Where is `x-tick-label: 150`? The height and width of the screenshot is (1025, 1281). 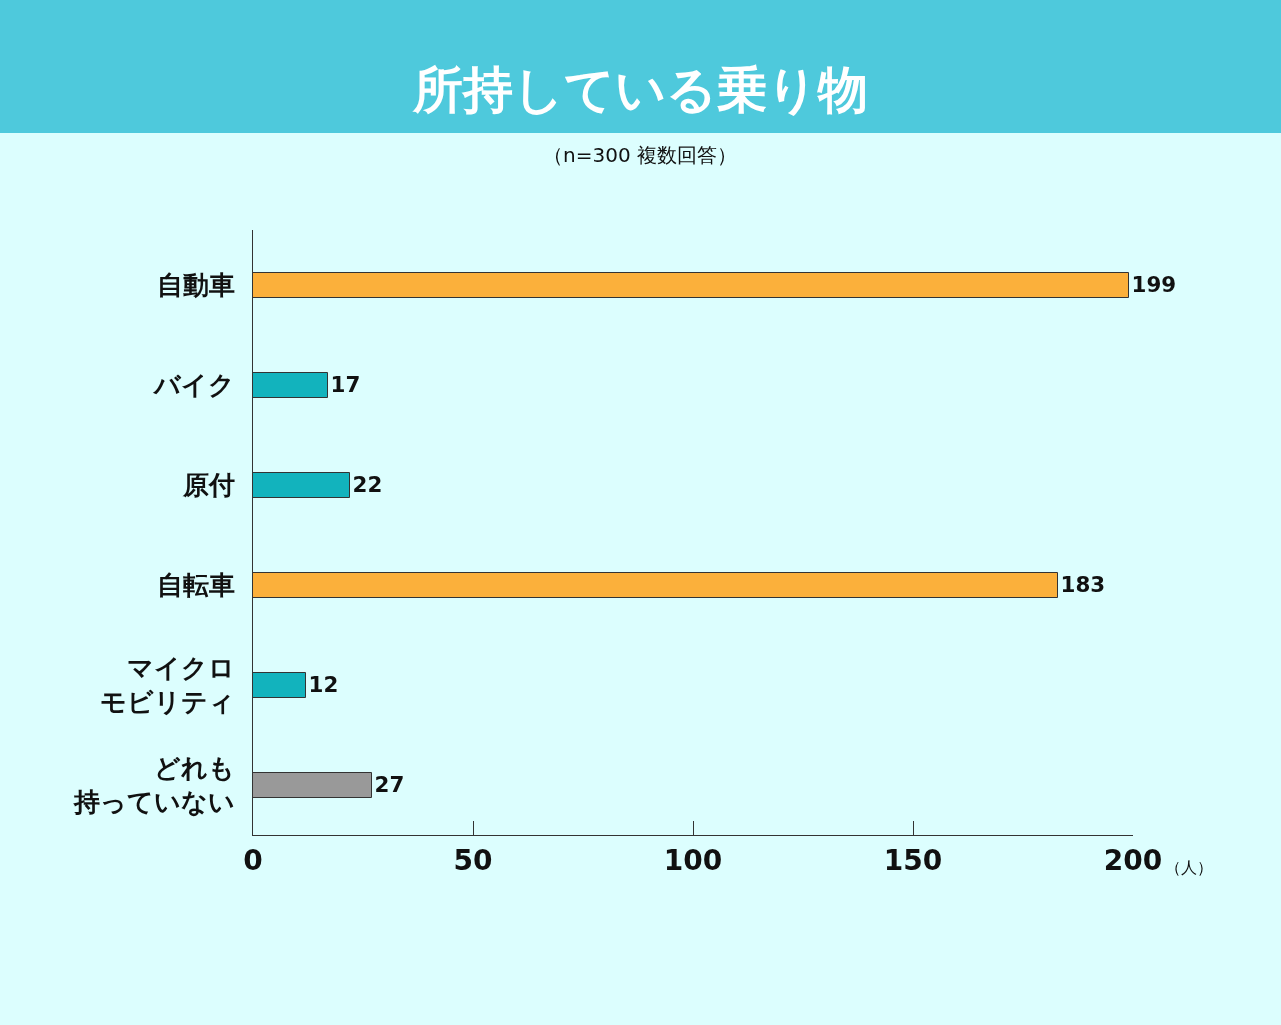
x-tick-label: 150 is located at coordinates (913, 860).